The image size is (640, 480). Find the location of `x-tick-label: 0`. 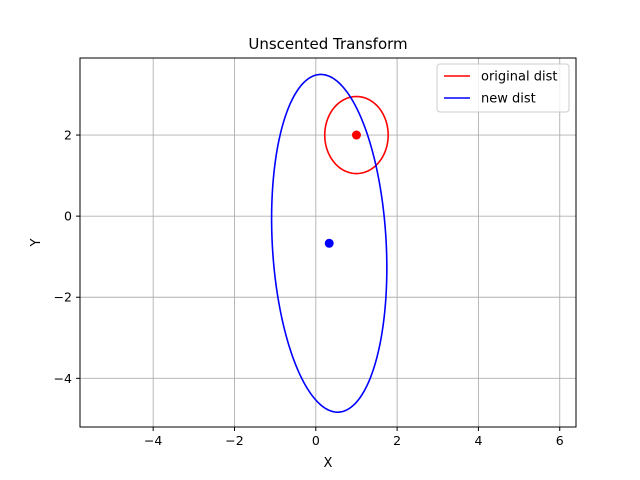

x-tick-label: 0 is located at coordinates (316, 440).